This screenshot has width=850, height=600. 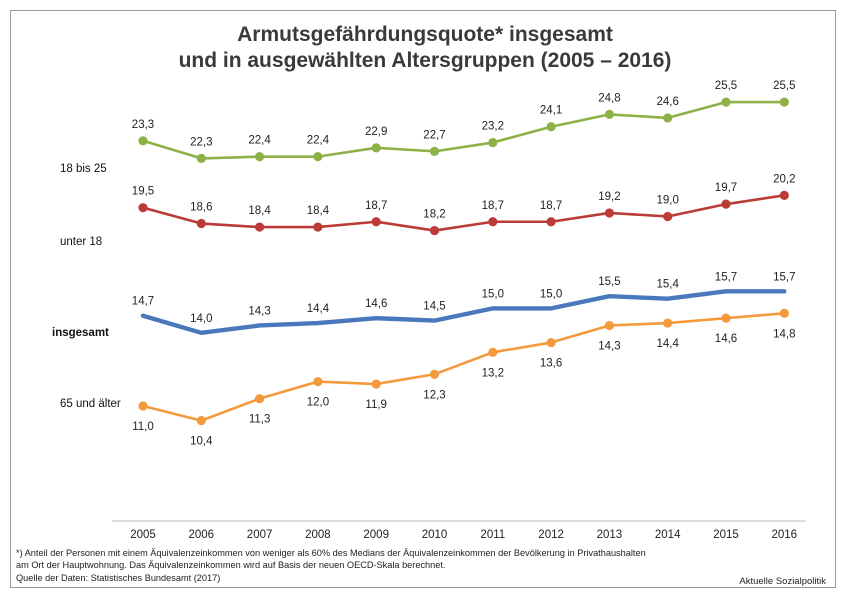 What do you see at coordinates (551, 294) in the screenshot?
I see `data-label: 15,0` at bounding box center [551, 294].